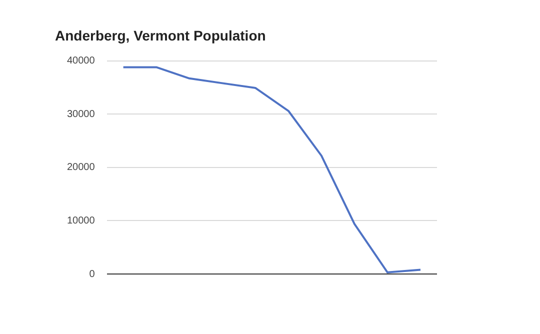 Image resolution: width=540 pixels, height=334 pixels. Describe the element at coordinates (160, 35) in the screenshot. I see `chart-title: Anderberg, Vermont Population` at that location.